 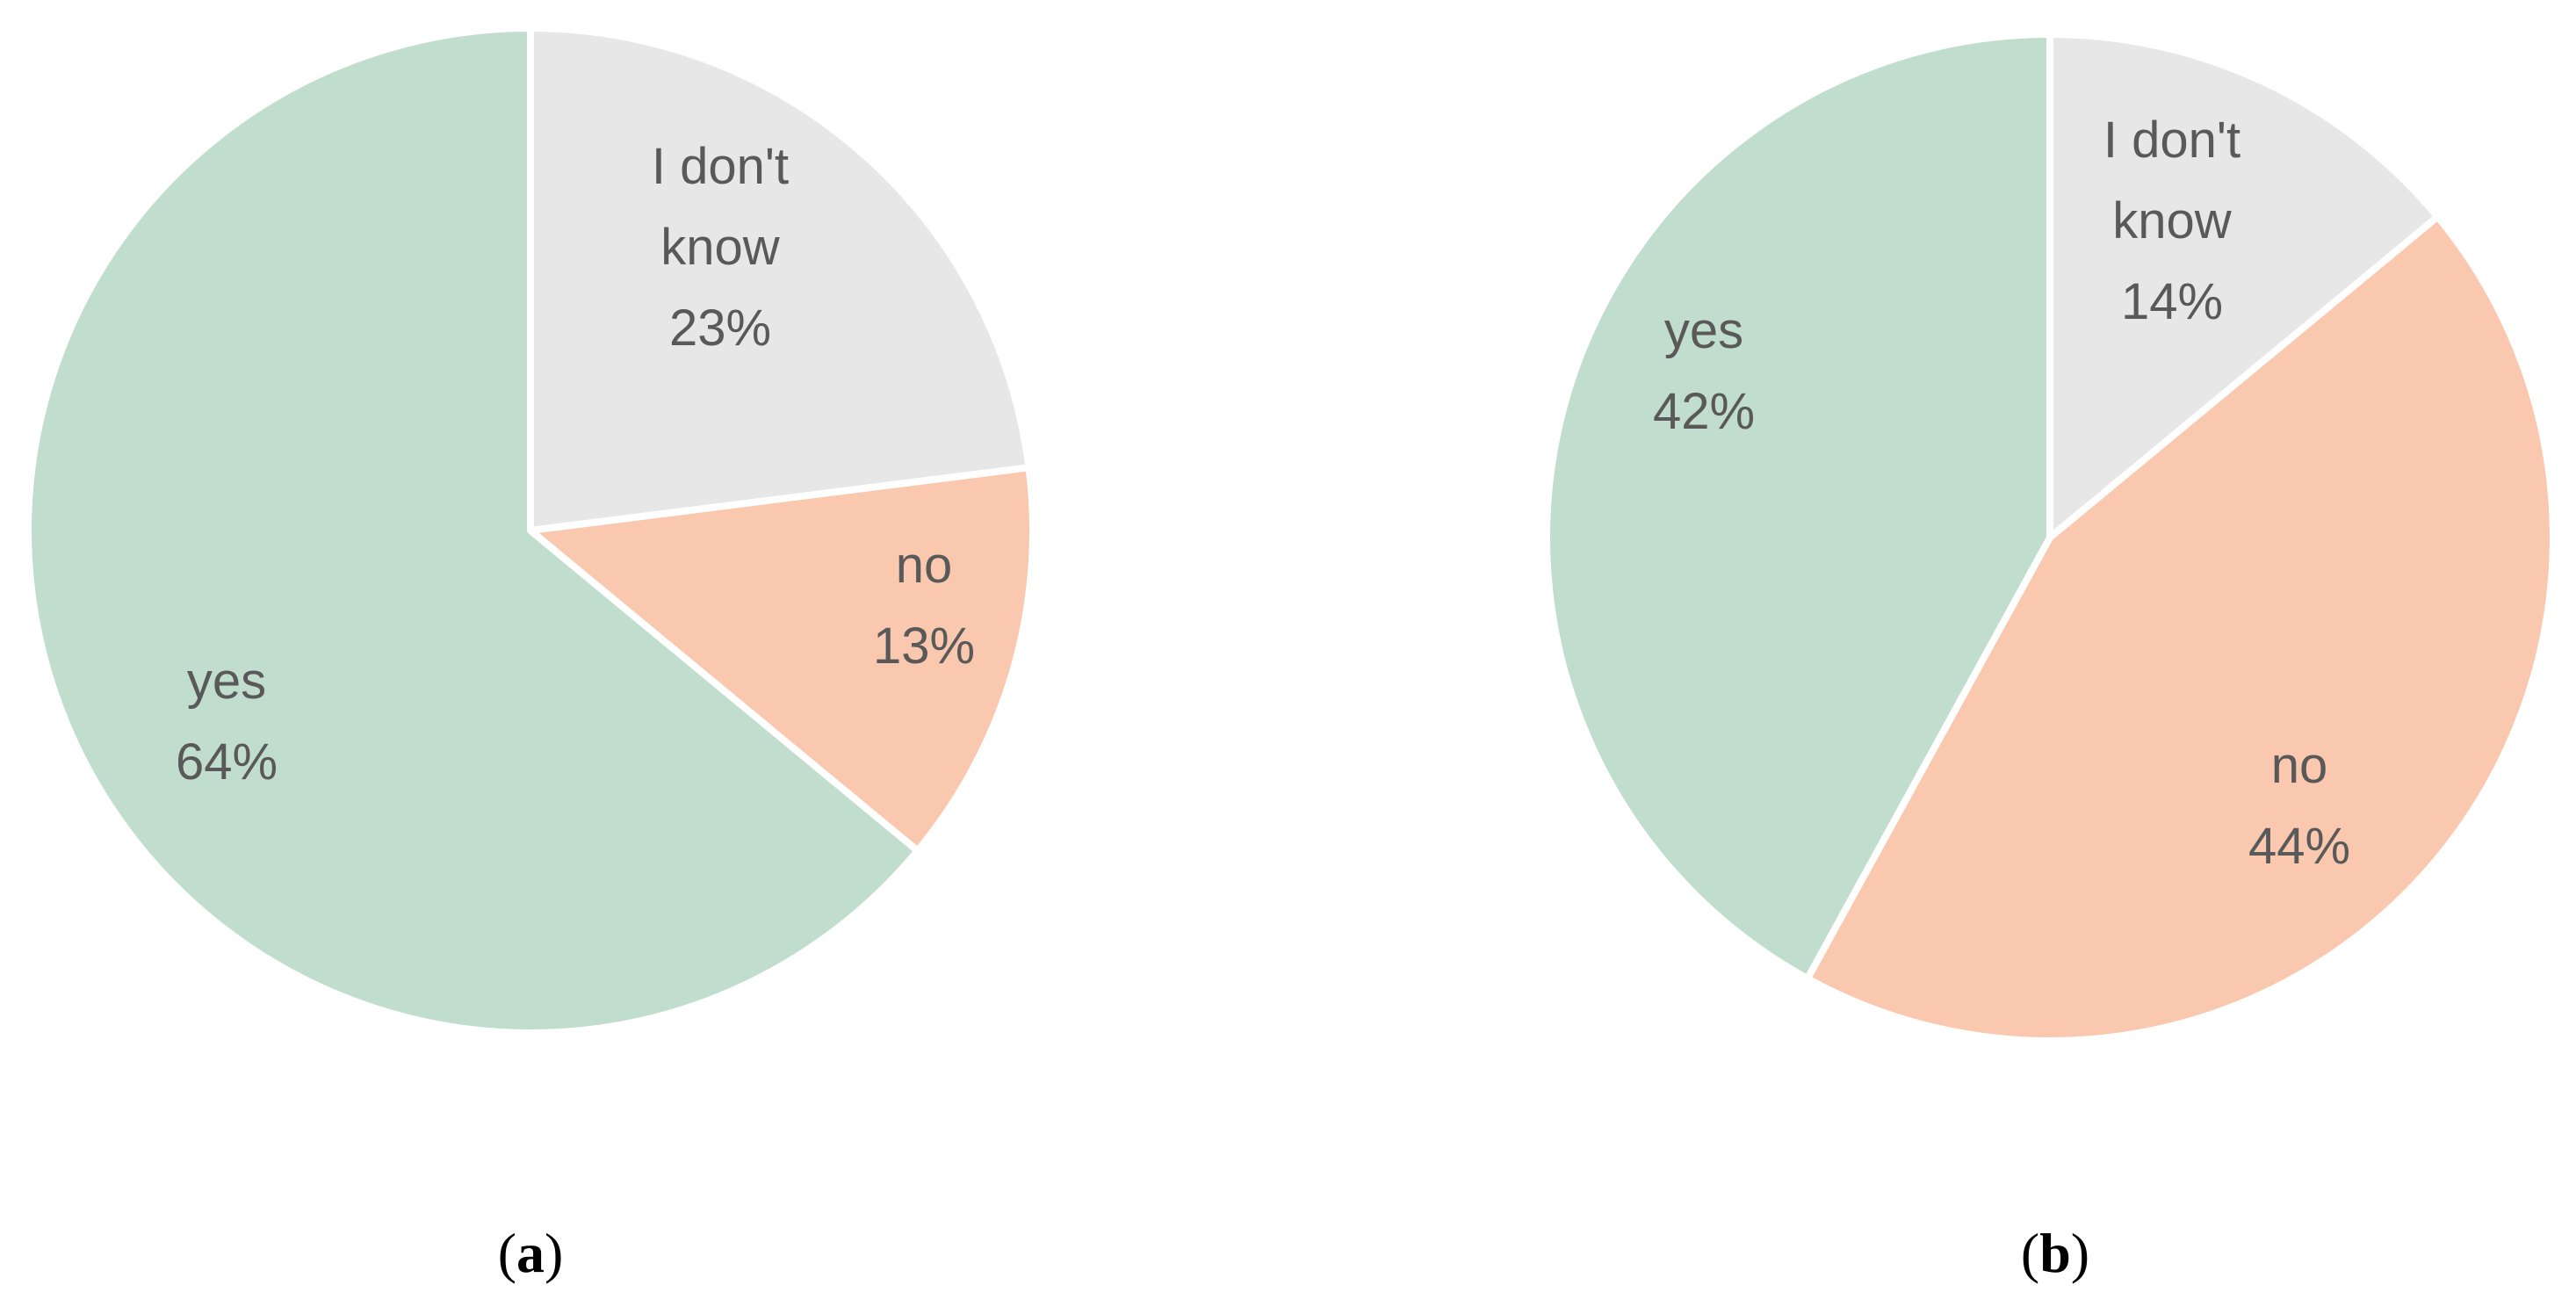 I want to click on panel-label-a: (a), so click(x=531, y=1253).